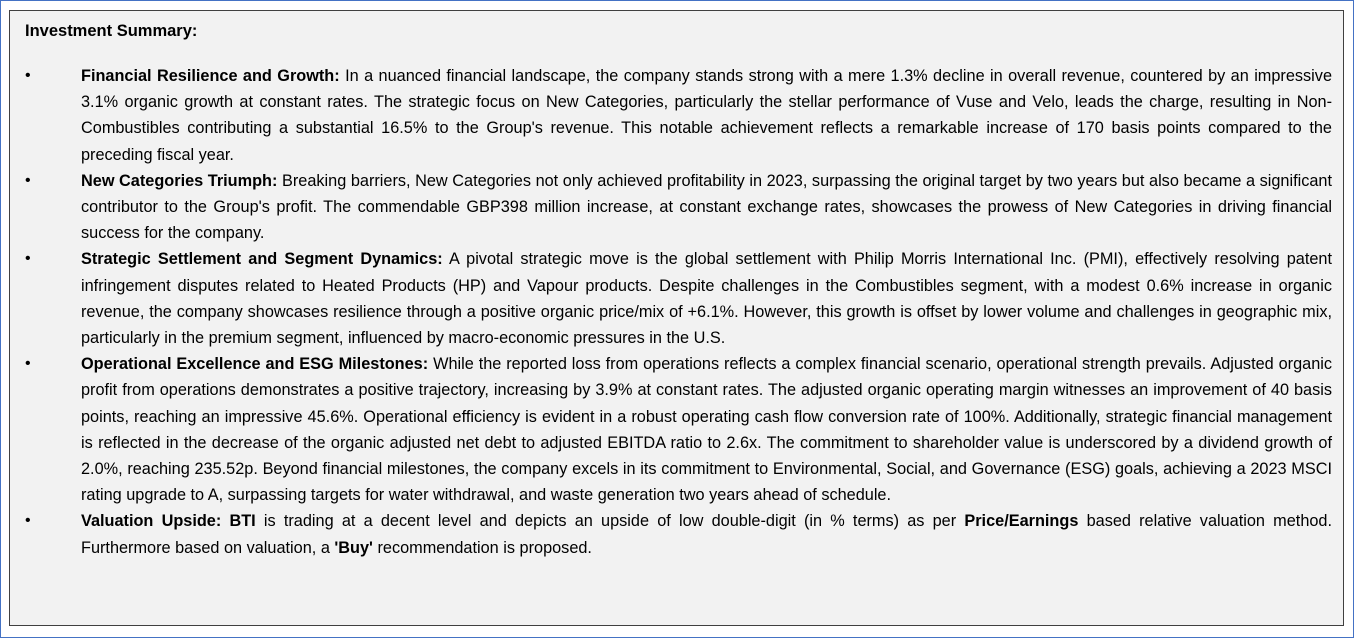 The height and width of the screenshot is (638, 1354). What do you see at coordinates (1021, 521) in the screenshot?
I see `valuation-method: Price/Earnings` at bounding box center [1021, 521].